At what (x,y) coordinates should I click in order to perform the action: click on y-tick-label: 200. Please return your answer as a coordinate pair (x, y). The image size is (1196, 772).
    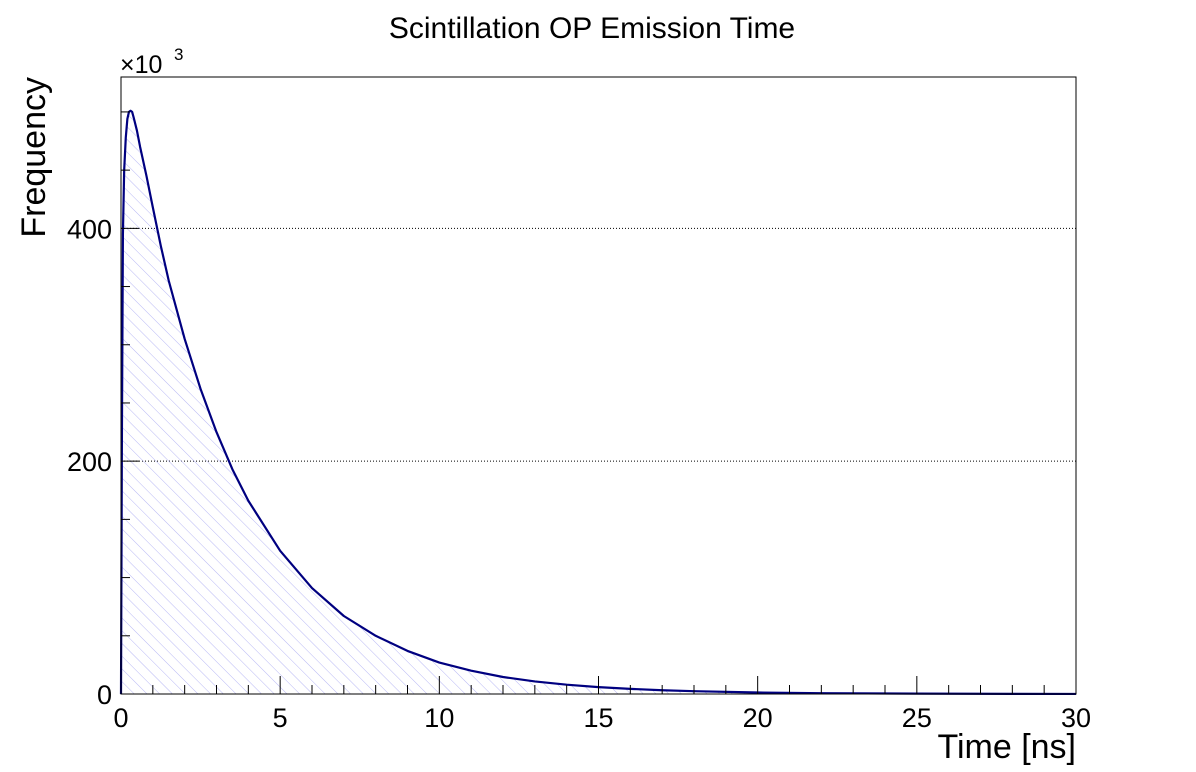
    Looking at the image, I should click on (89, 462).